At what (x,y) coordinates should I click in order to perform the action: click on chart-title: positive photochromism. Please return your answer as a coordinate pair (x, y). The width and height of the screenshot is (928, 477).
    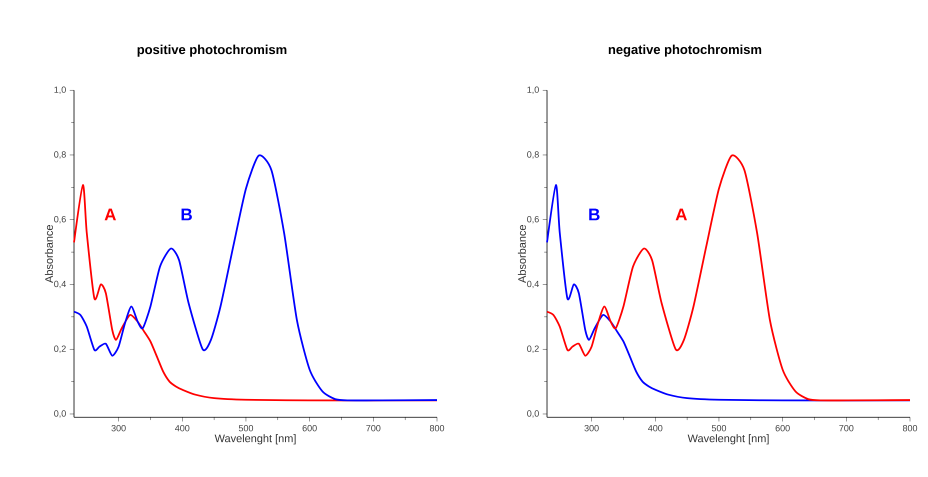
    Looking at the image, I should click on (212, 50).